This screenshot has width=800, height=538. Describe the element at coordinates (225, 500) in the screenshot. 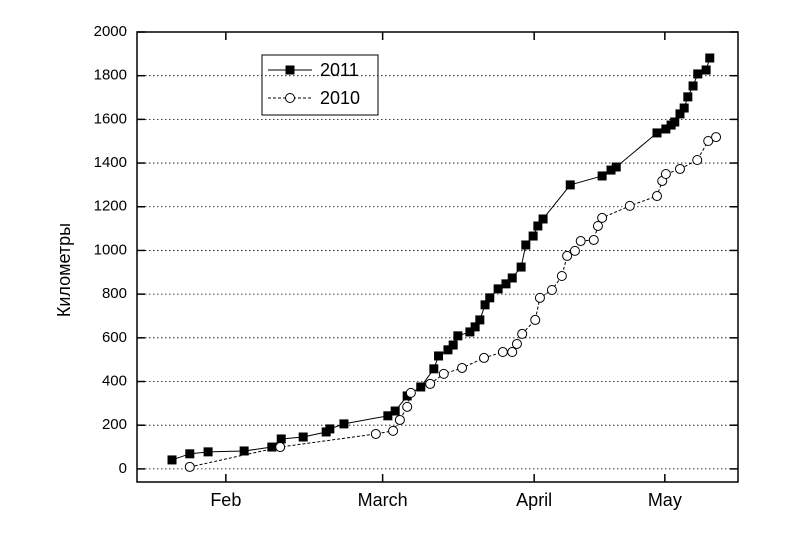

I see `x-tick-label: Feb` at that location.